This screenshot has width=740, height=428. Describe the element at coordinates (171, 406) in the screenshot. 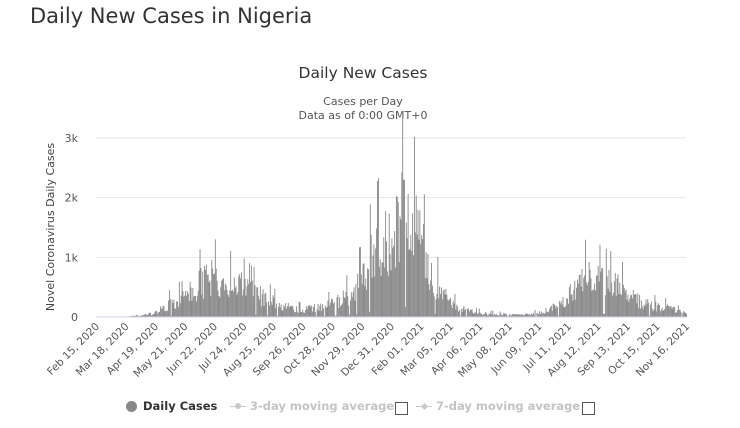

I see `legend-item-daily-cases: Daily Cases` at that location.